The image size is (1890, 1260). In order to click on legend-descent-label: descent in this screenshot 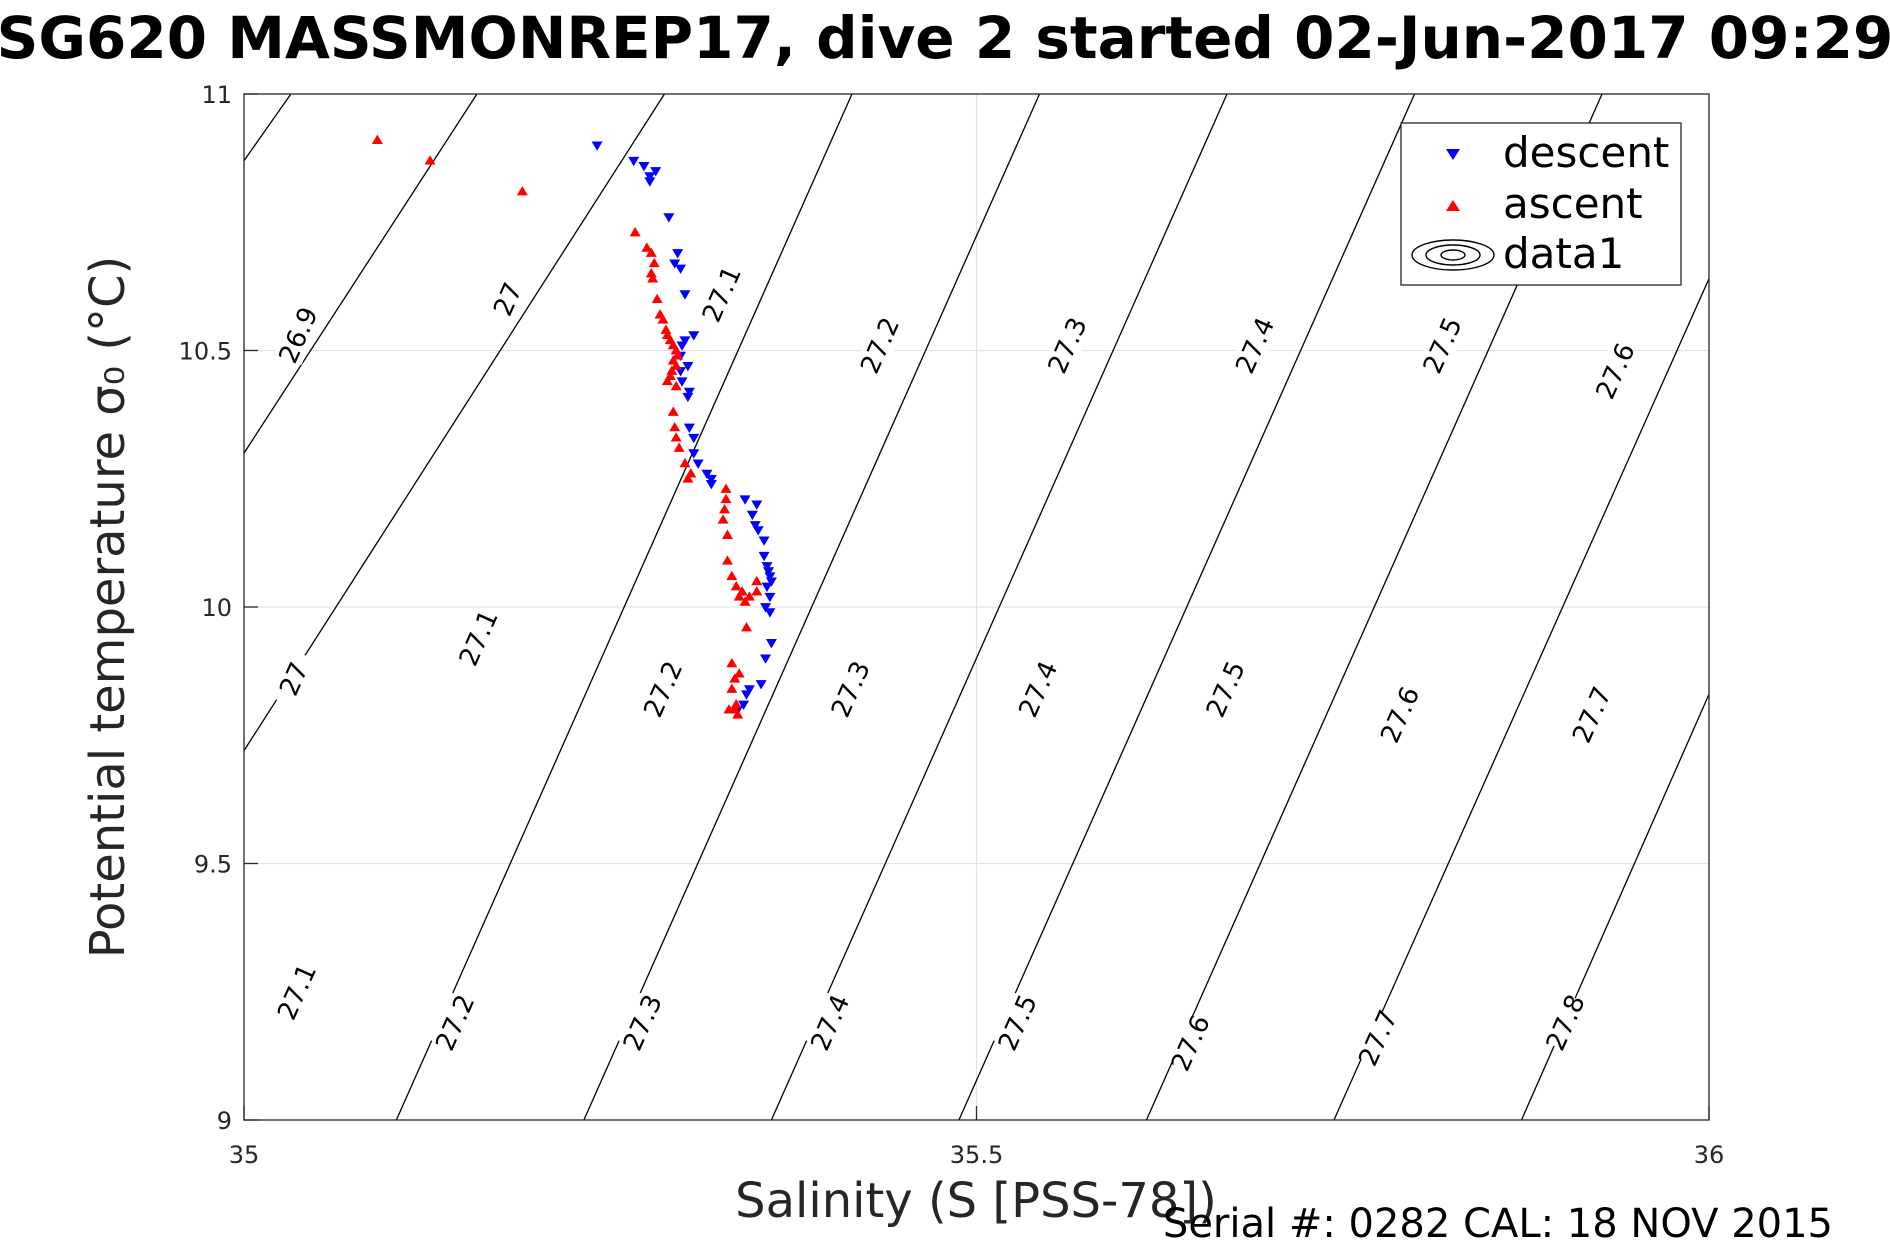, I will do `click(1586, 152)`.